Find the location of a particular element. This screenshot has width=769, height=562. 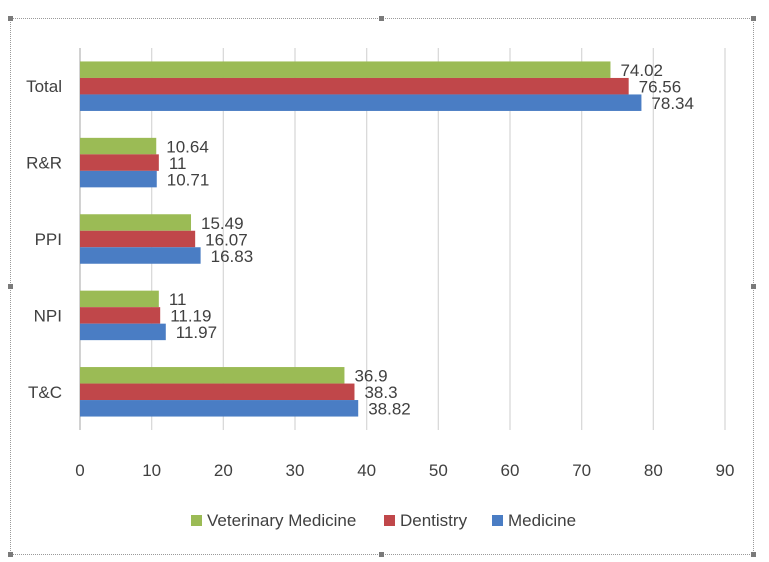

data-label-medicine-randr: 10.71 is located at coordinates (188, 179).